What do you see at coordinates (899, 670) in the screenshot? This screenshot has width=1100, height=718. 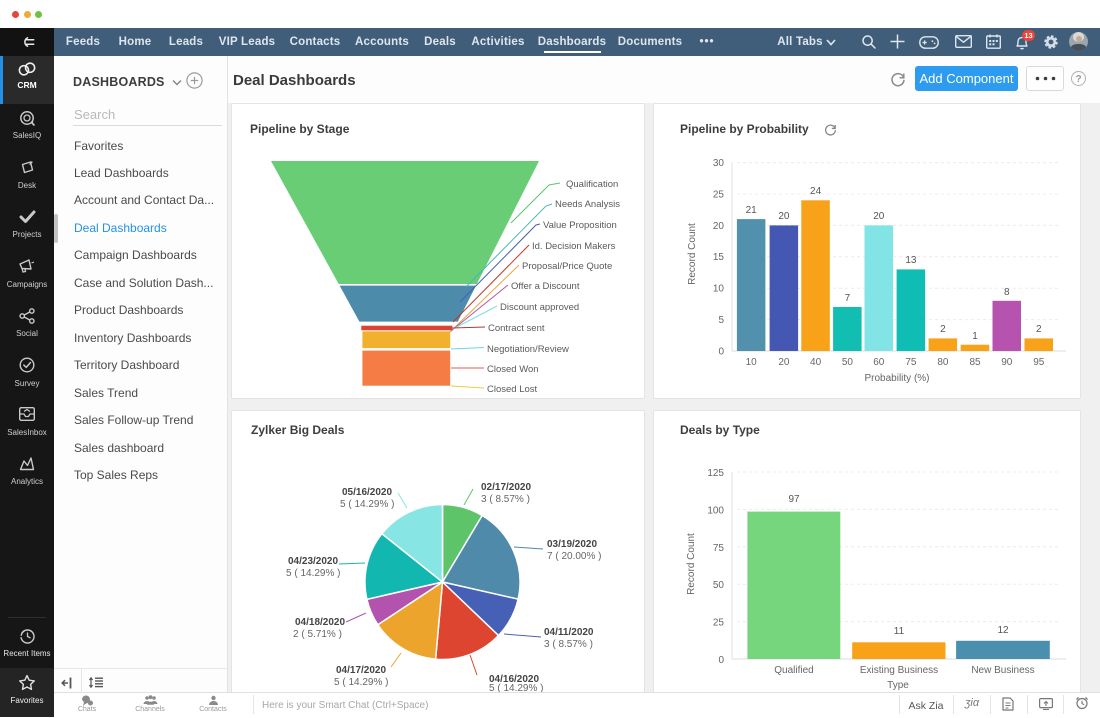 I see `svg-text: Existing Business` at bounding box center [899, 670].